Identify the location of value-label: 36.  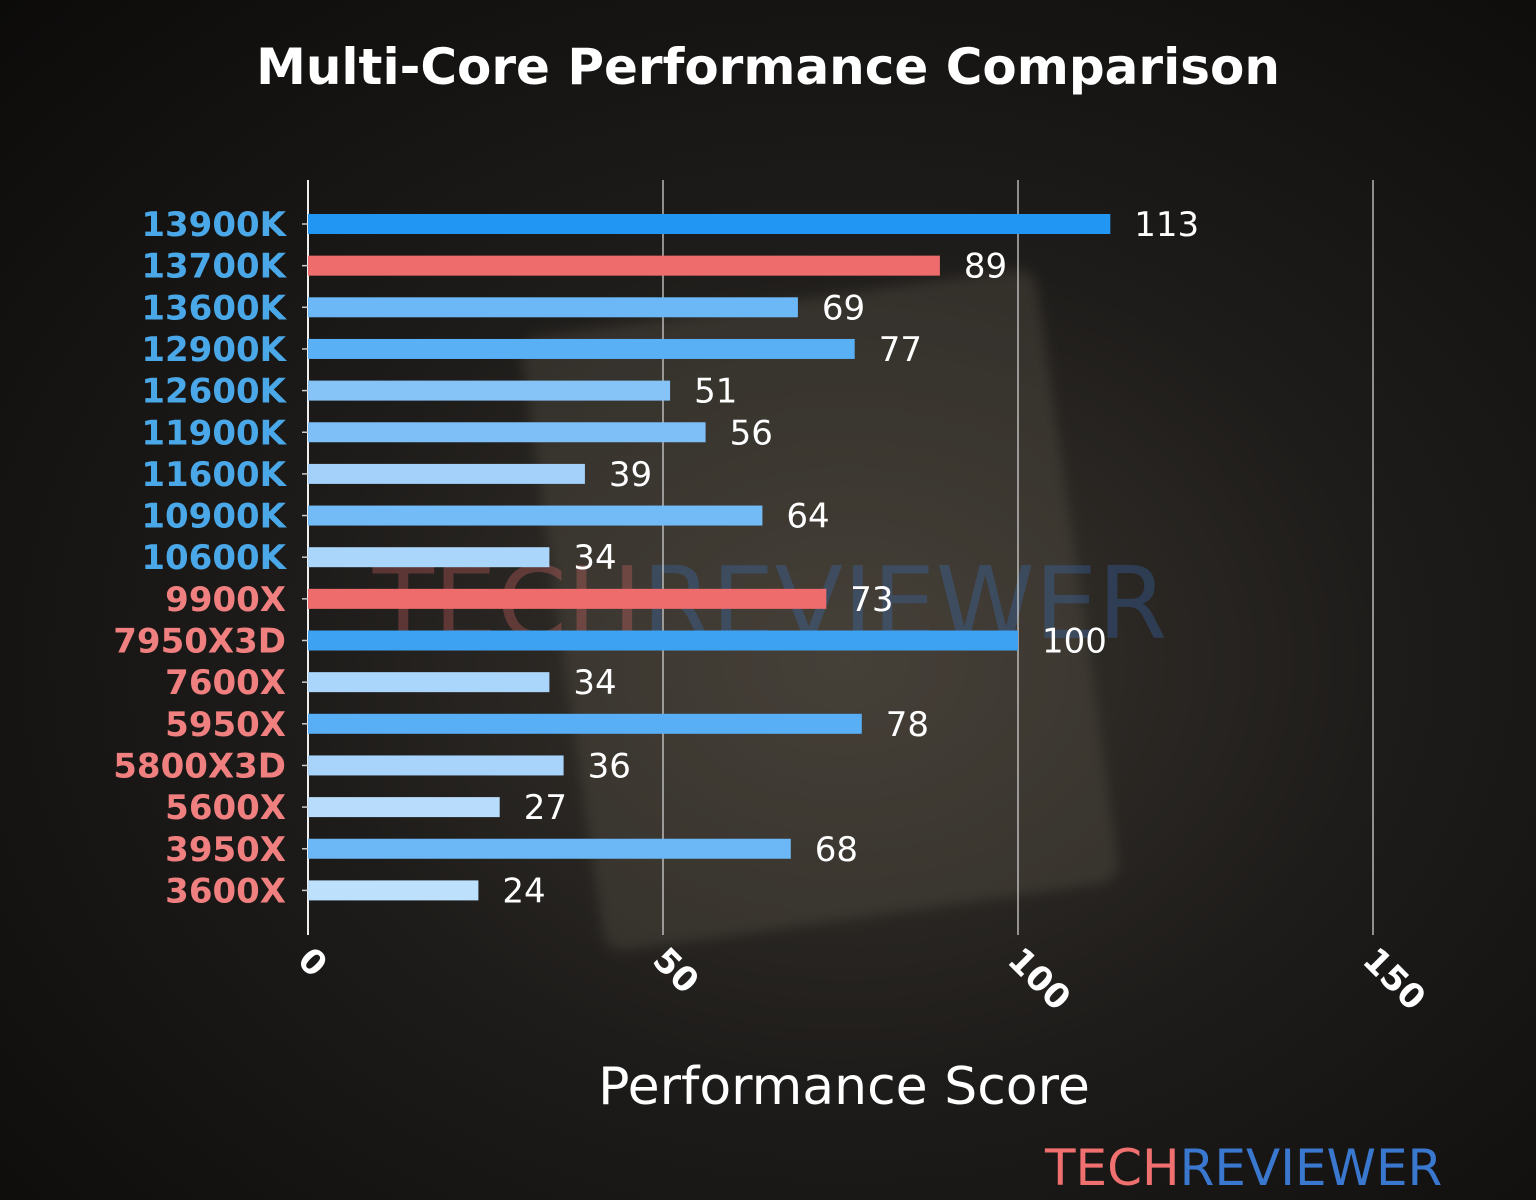
(609, 766).